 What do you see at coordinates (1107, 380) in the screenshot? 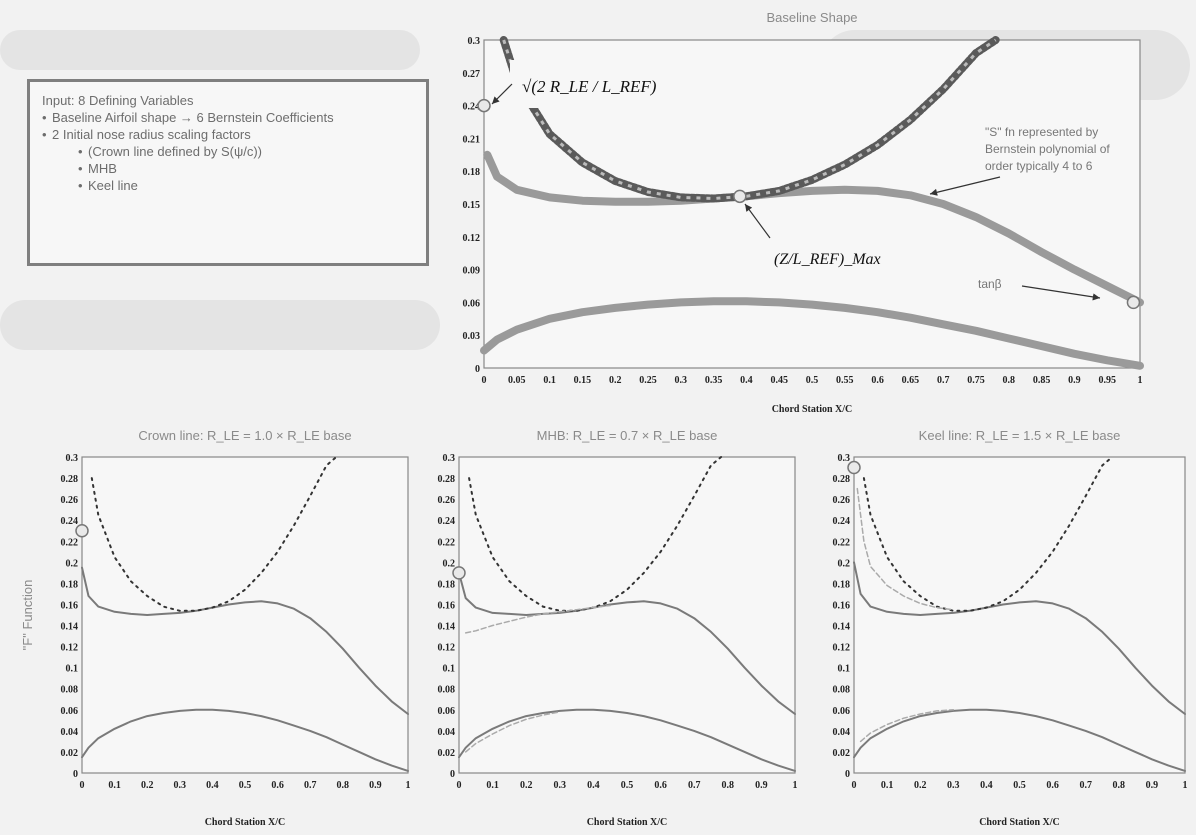
I see `x-tick-label: 0.95` at bounding box center [1107, 380].